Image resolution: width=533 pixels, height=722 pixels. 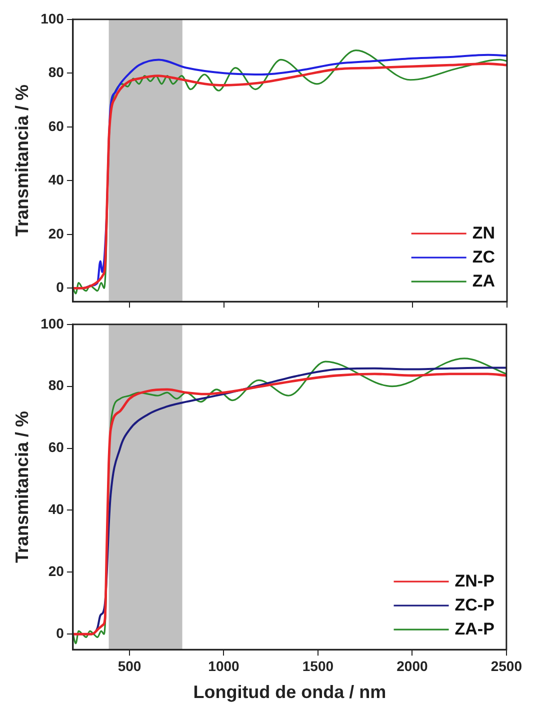 What do you see at coordinates (506, 666) in the screenshot?
I see `x-tick-label: 2500` at bounding box center [506, 666].